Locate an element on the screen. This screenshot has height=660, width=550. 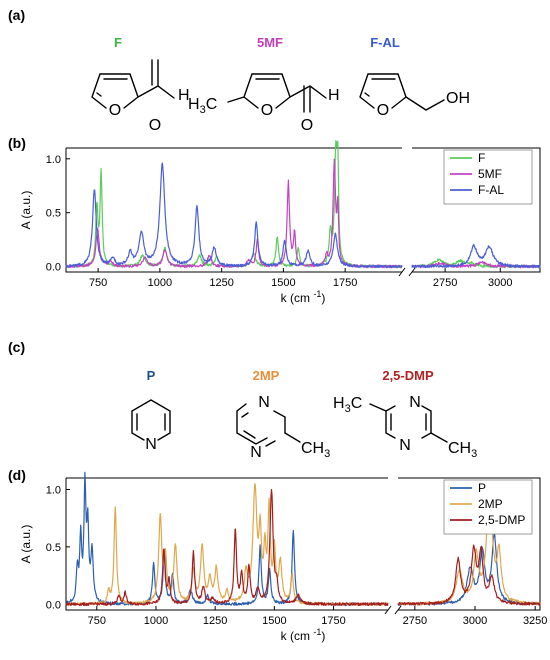
structure-2-methylpyrazine: N N CH3 is located at coordinates (283, 427).